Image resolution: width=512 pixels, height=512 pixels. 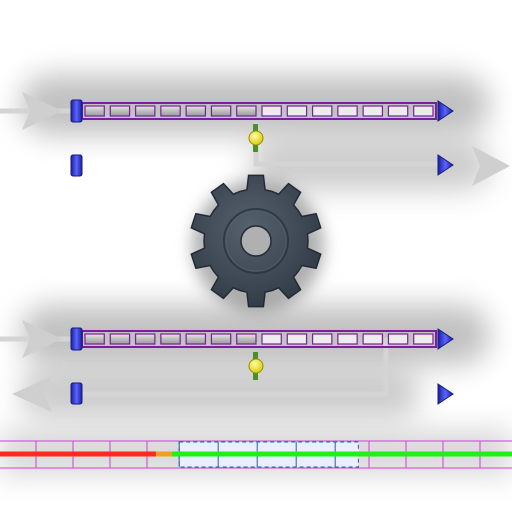 I want to click on progress-transition, so click(x=163, y=454).